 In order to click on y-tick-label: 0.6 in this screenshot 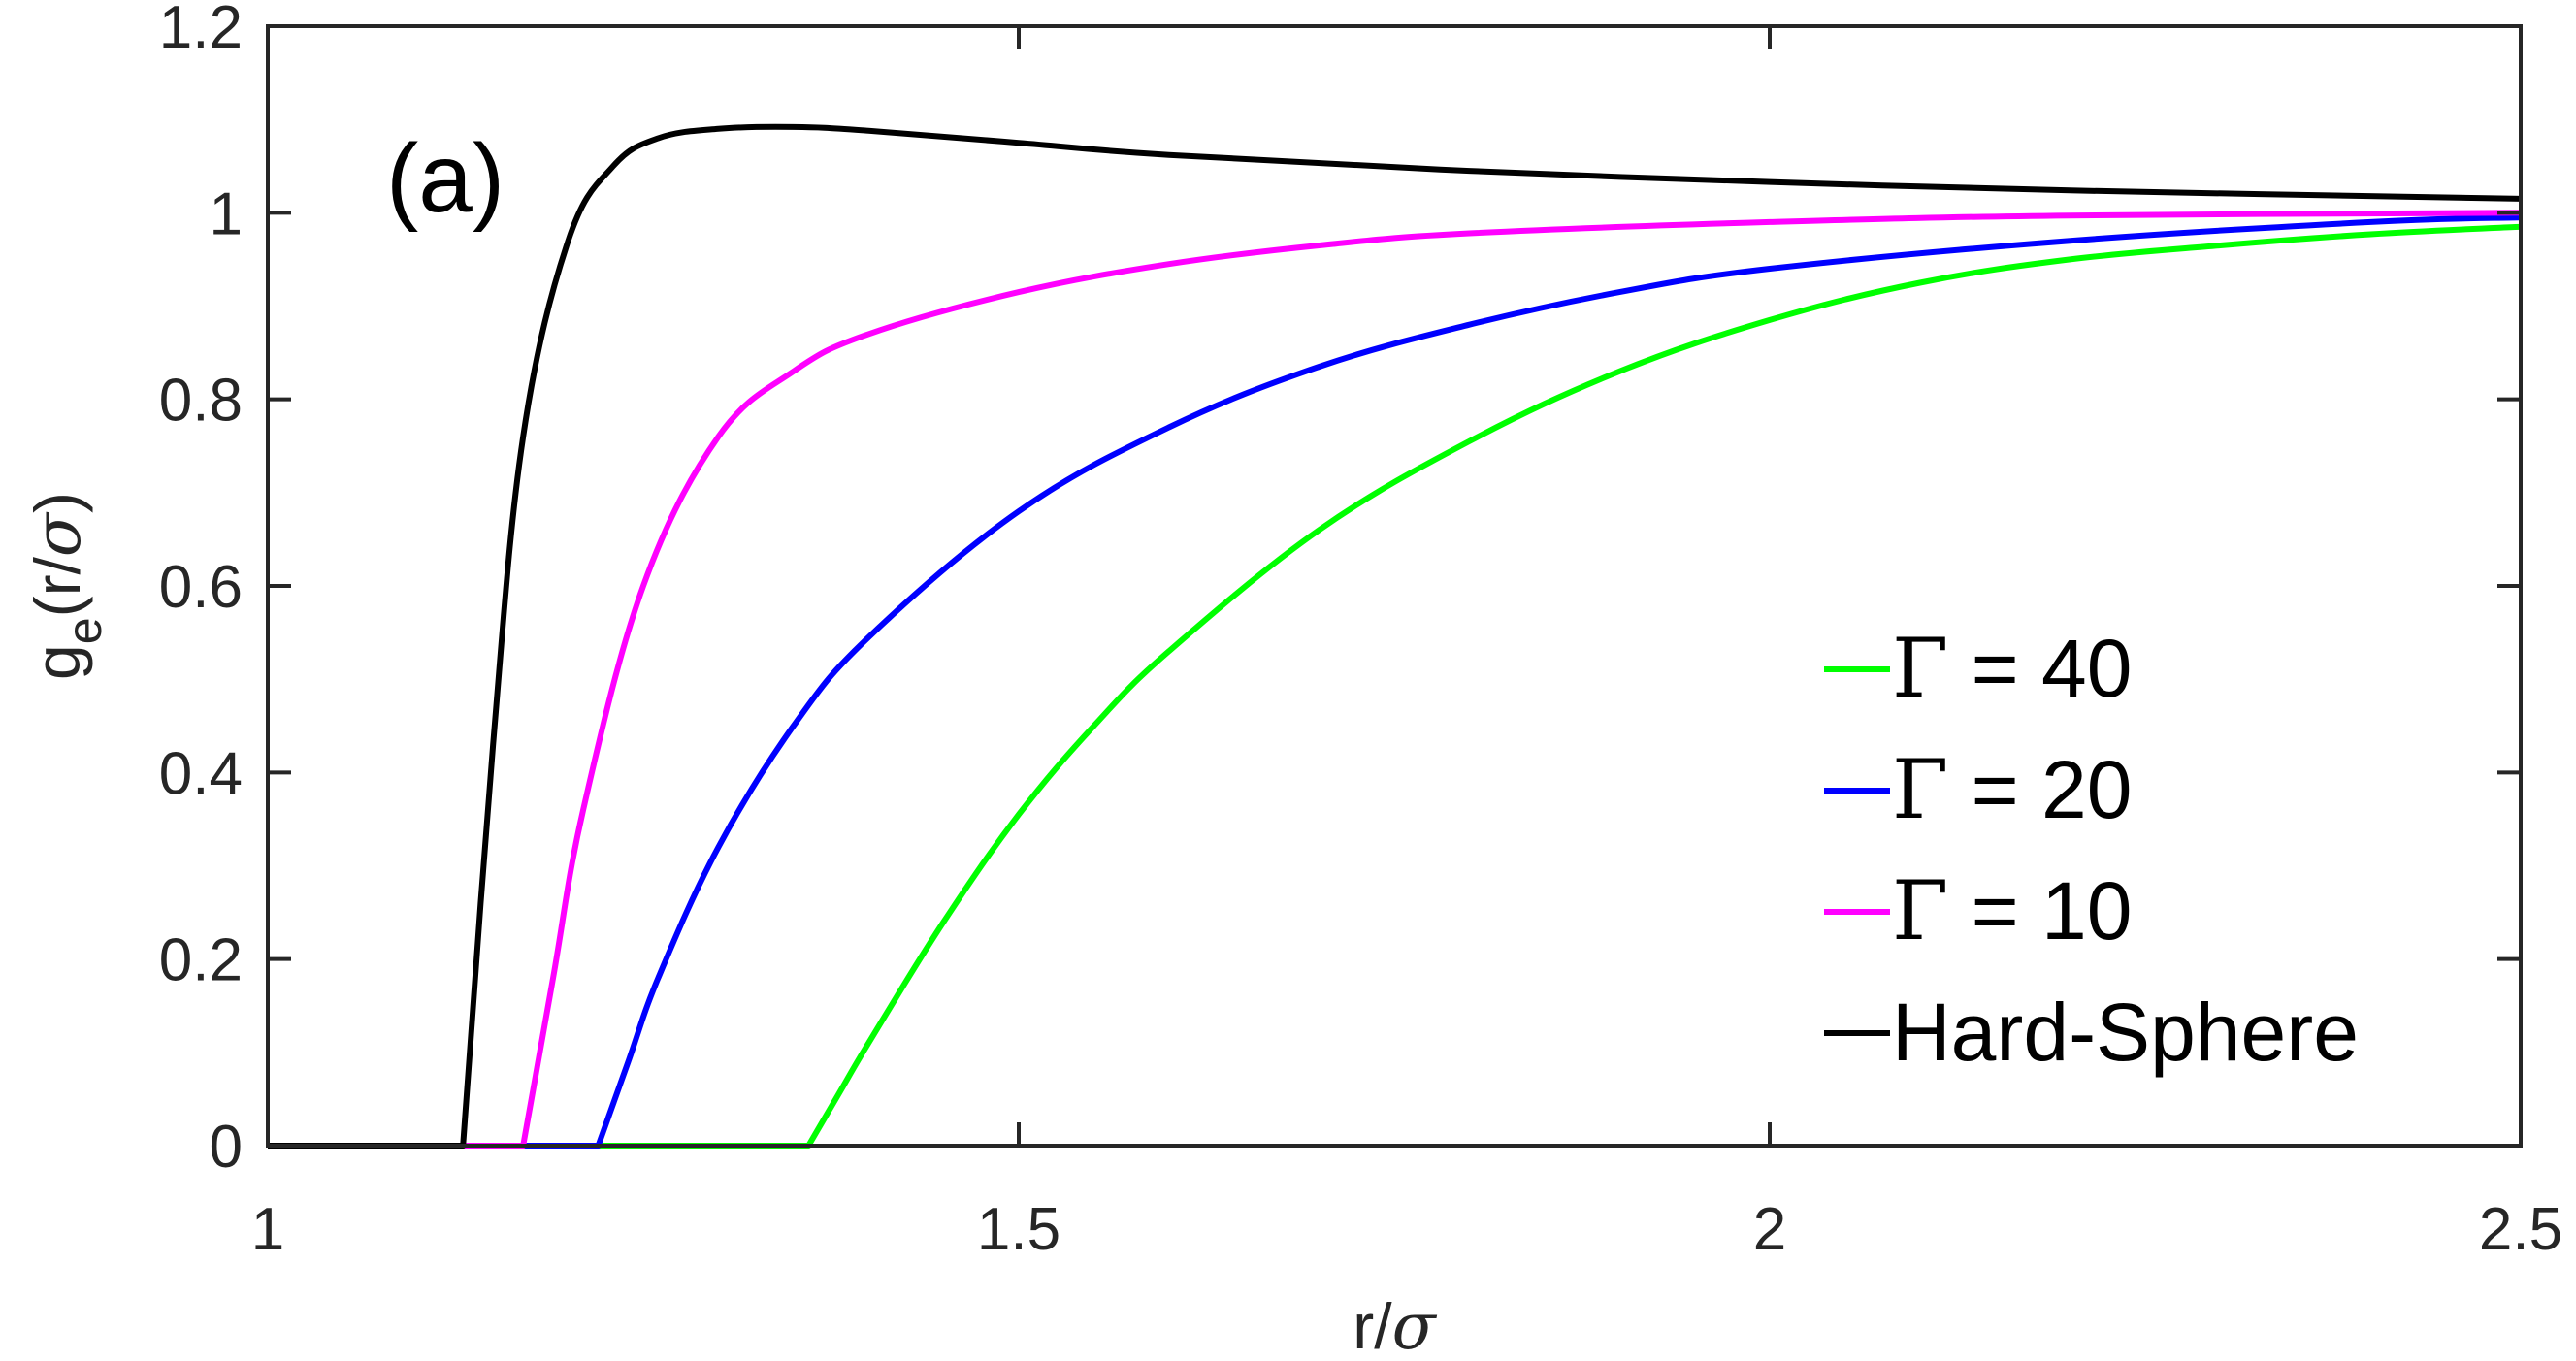, I will do `click(201, 587)`.